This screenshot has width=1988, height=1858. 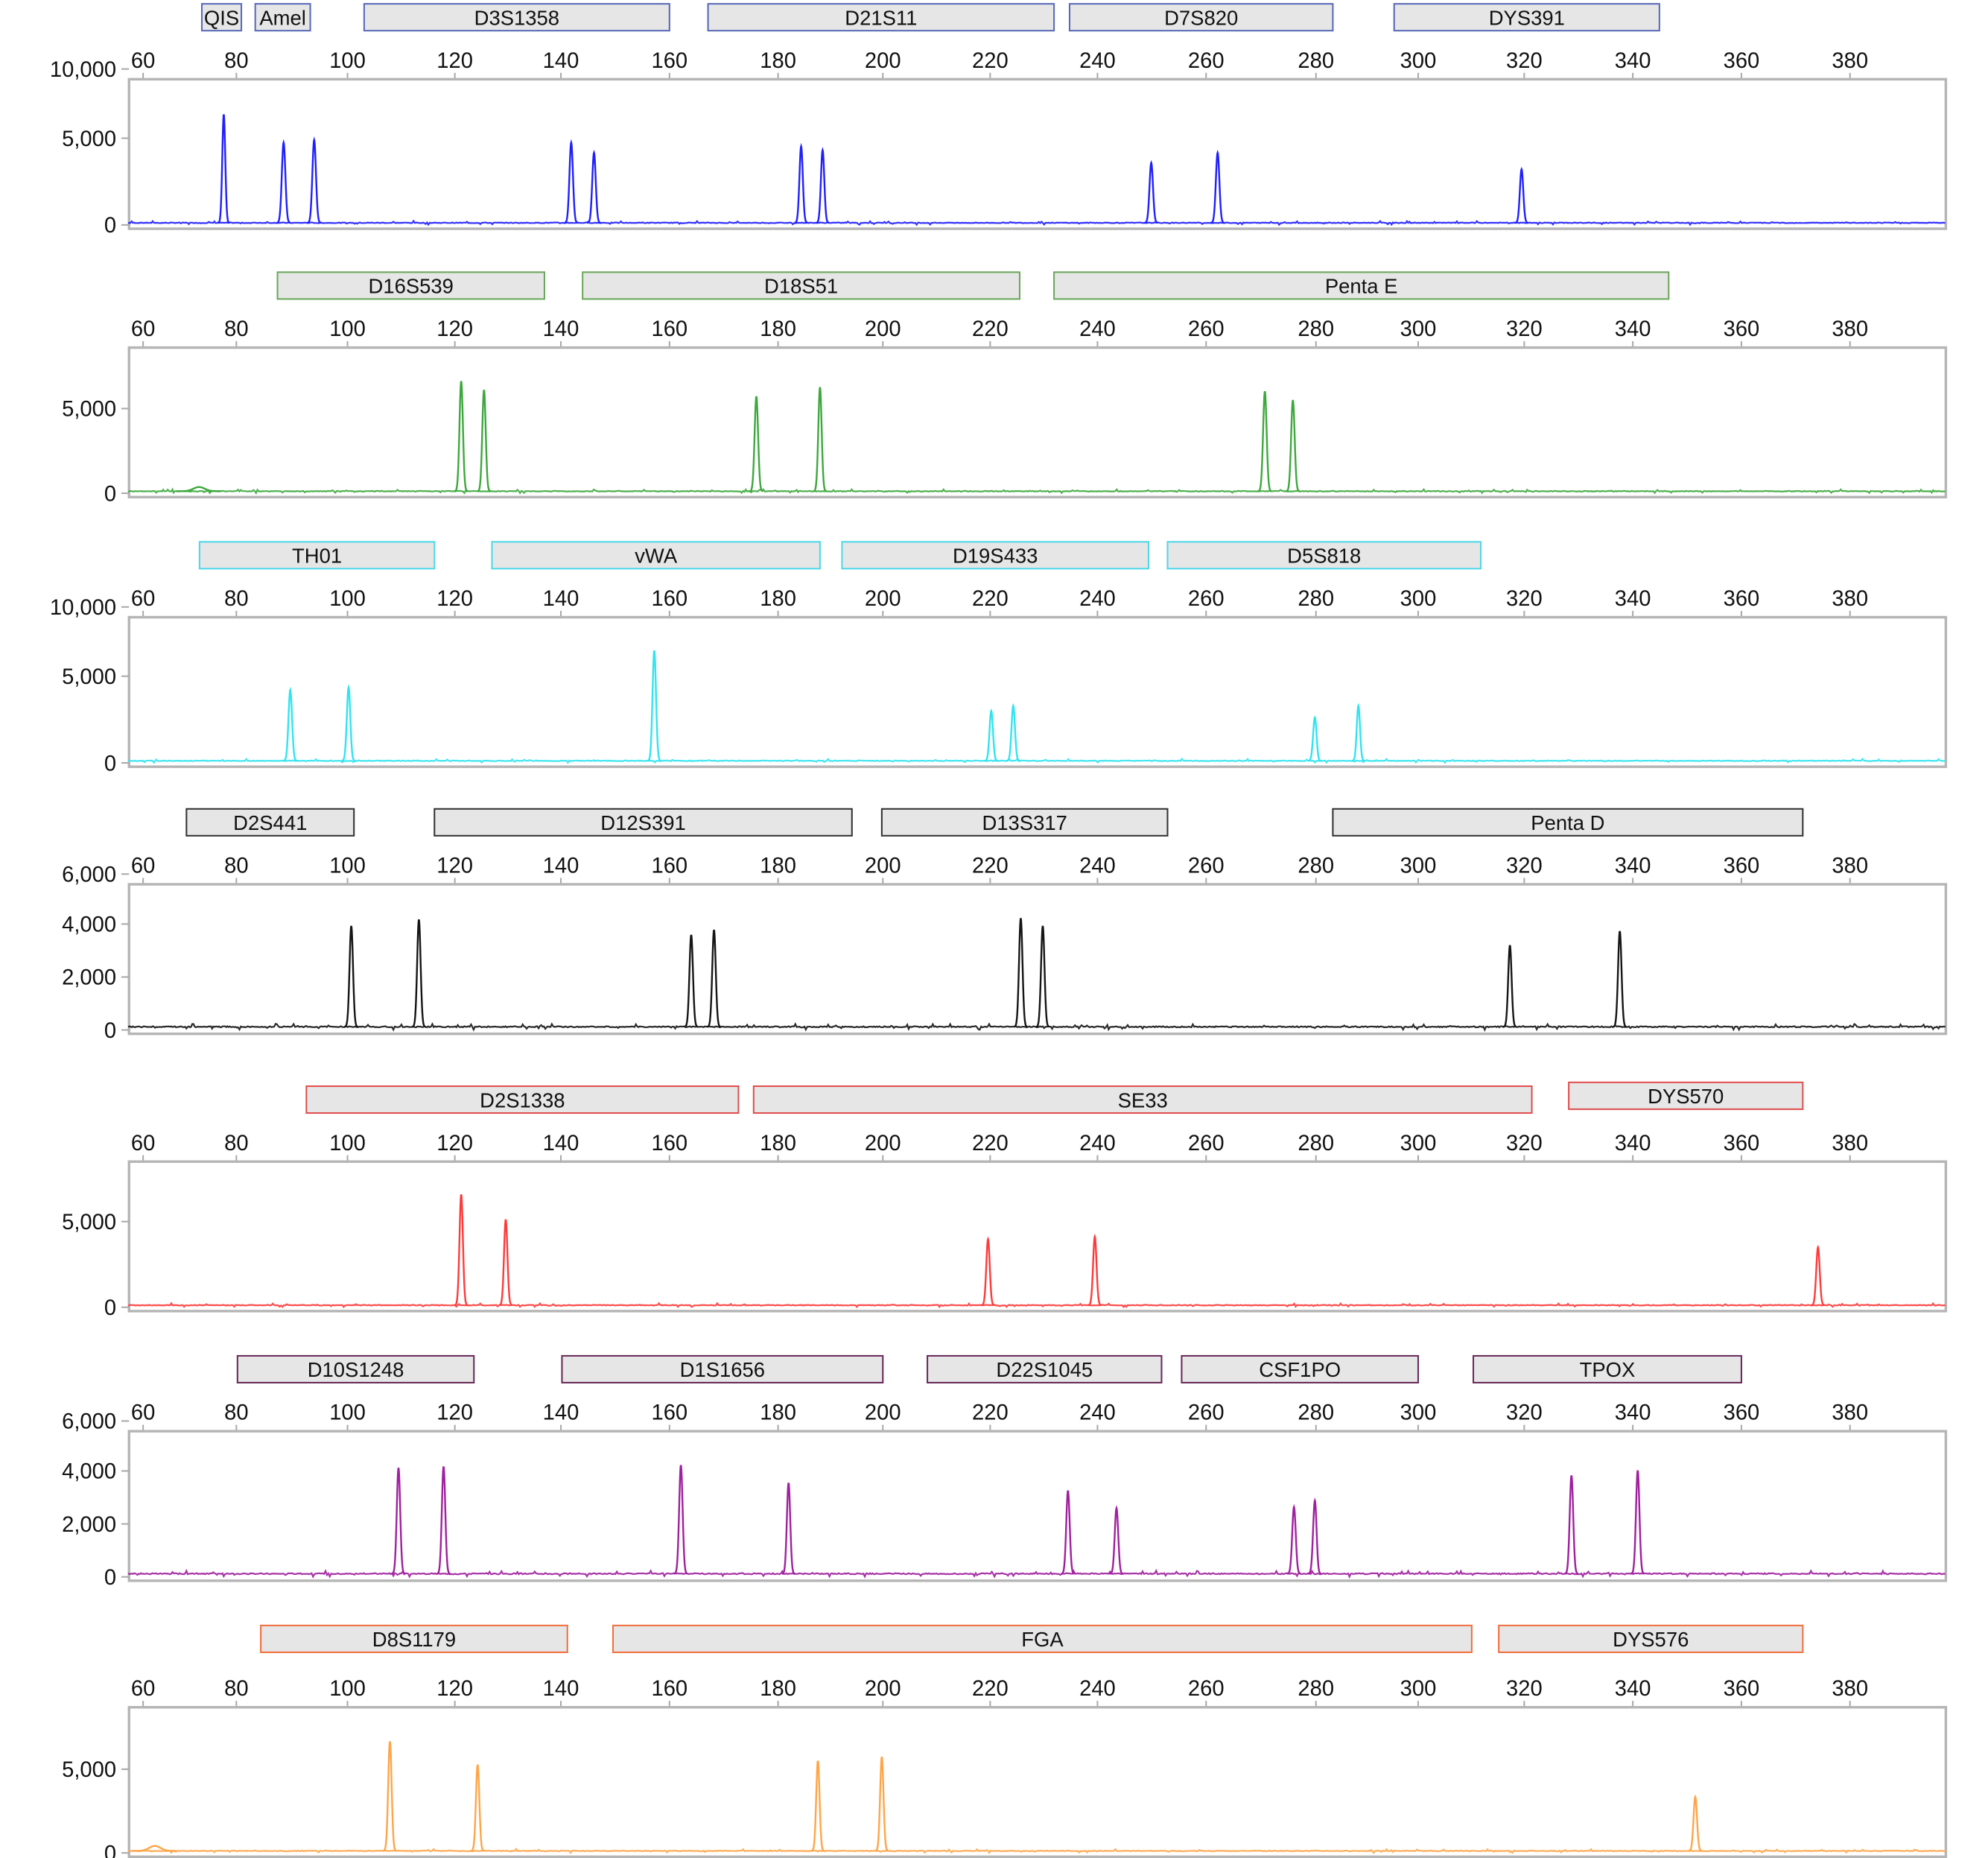 I want to click on marker-bin-csf1po: CSF1PO, so click(x=1300, y=1368).